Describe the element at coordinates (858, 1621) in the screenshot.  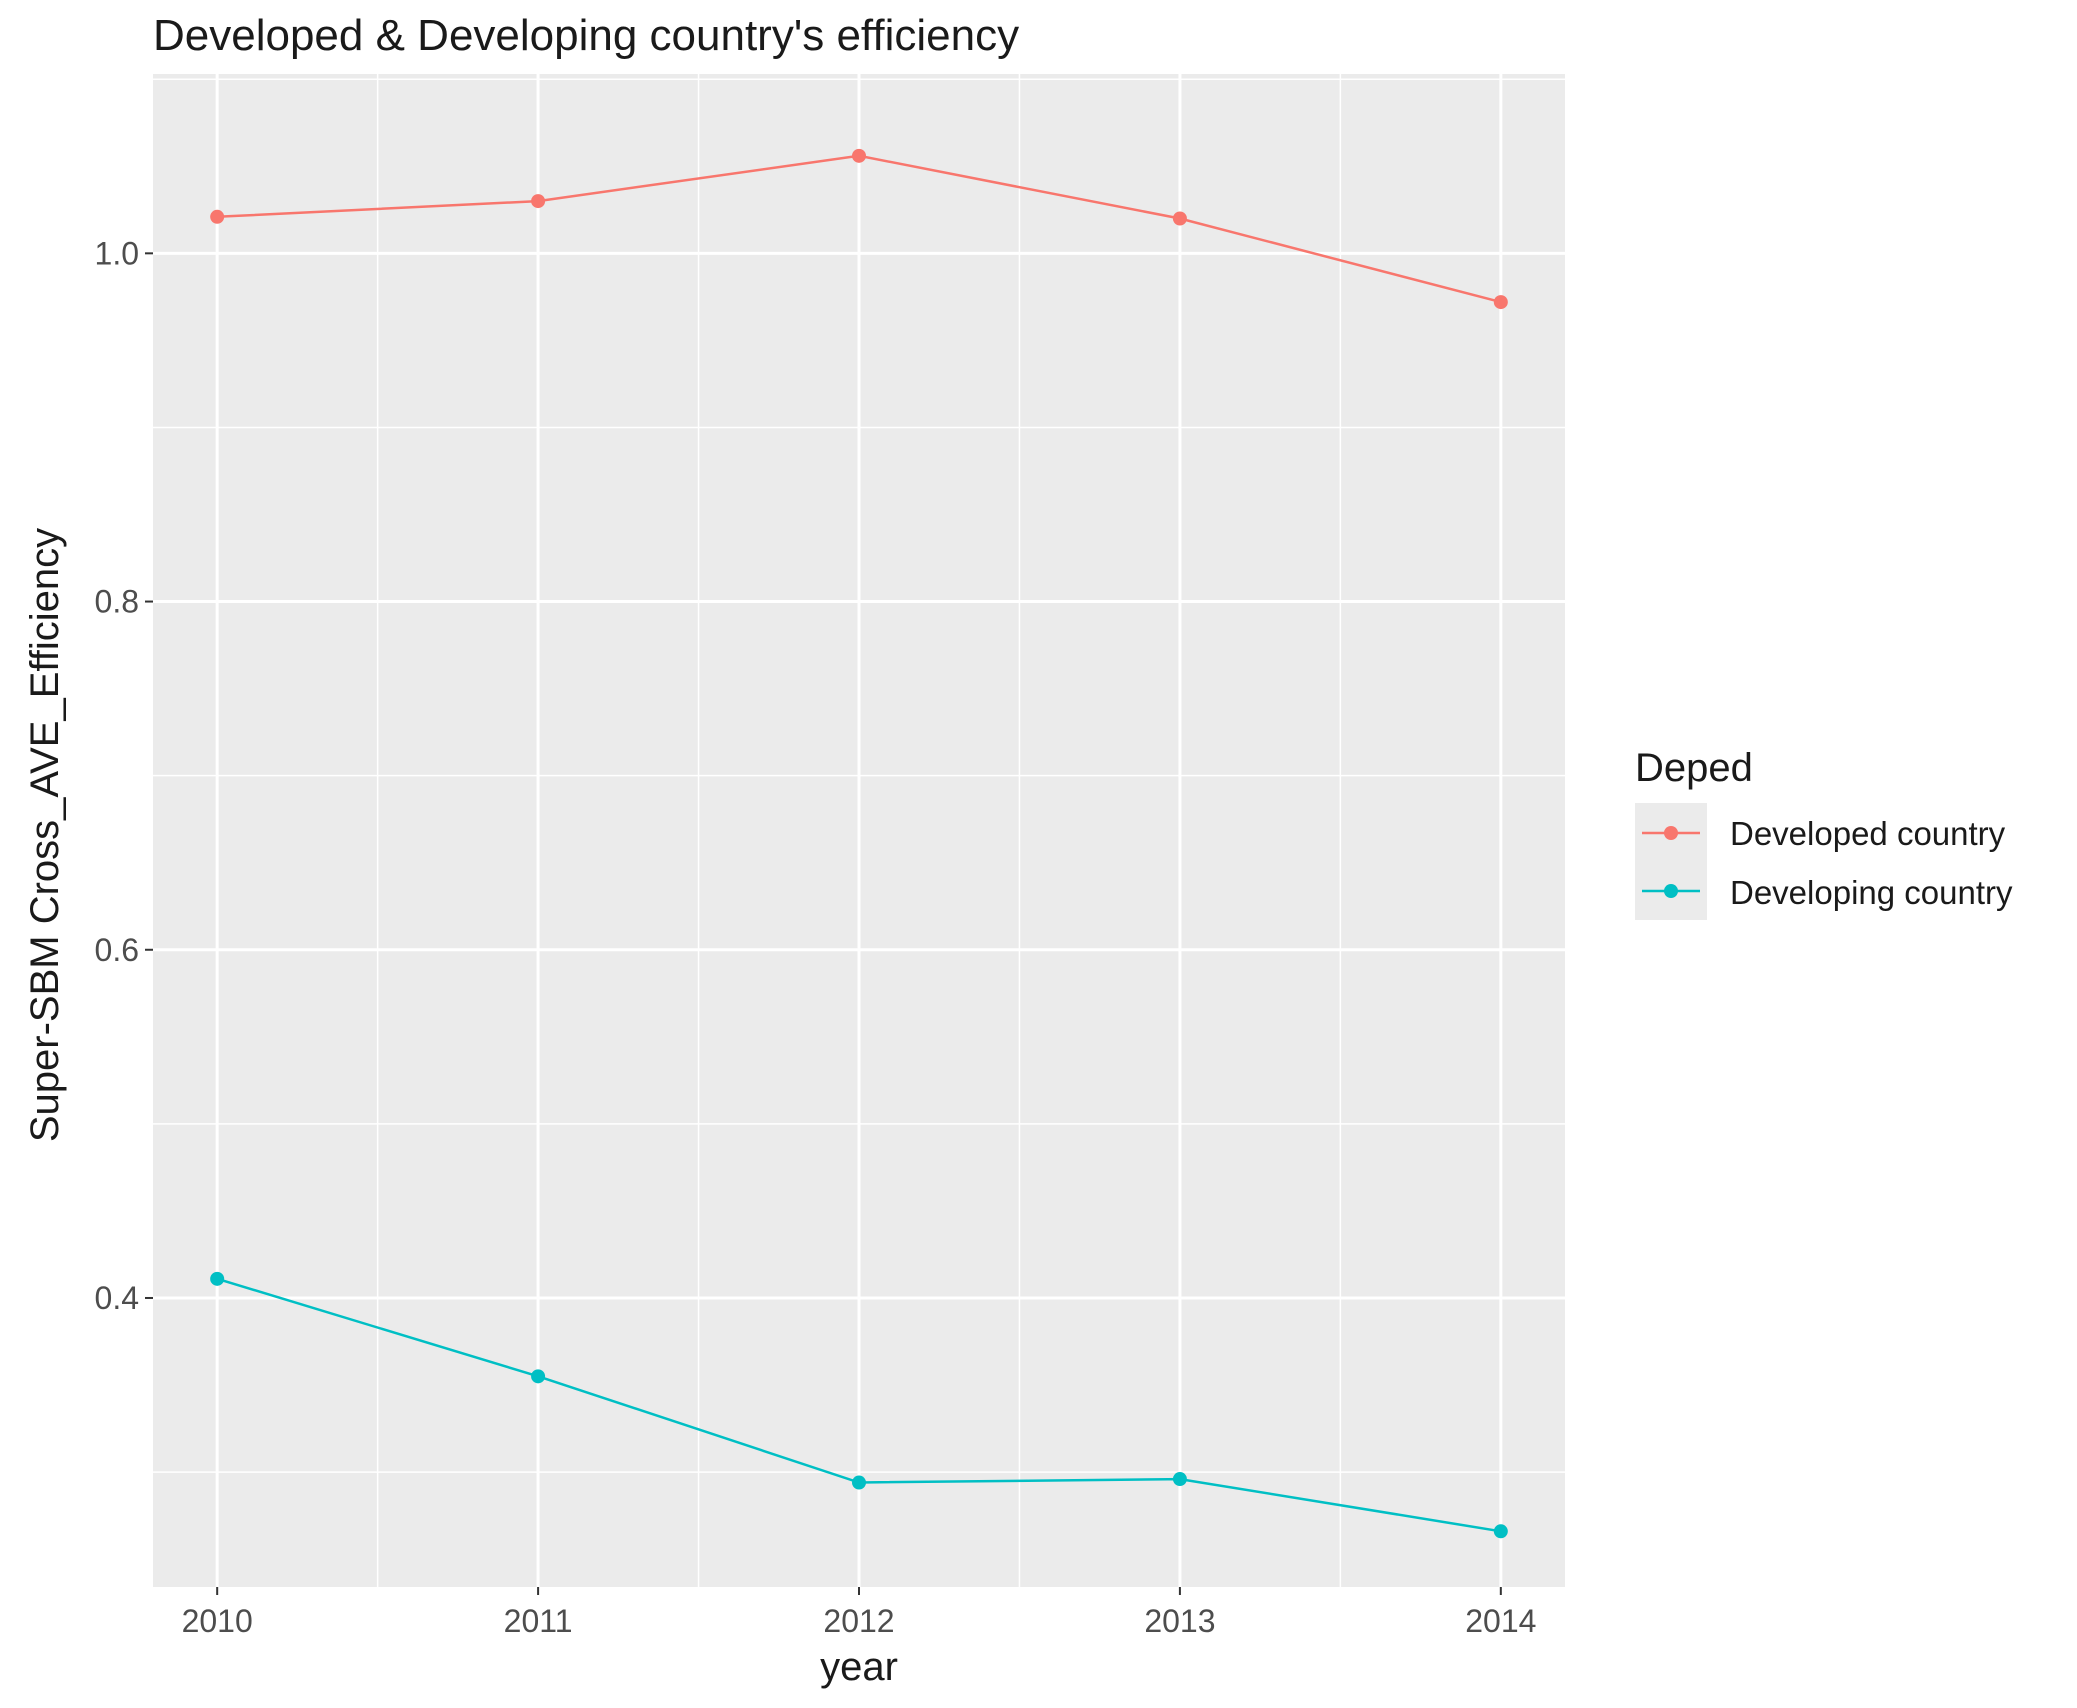
I see `x-tick-label-2: 2012` at that location.